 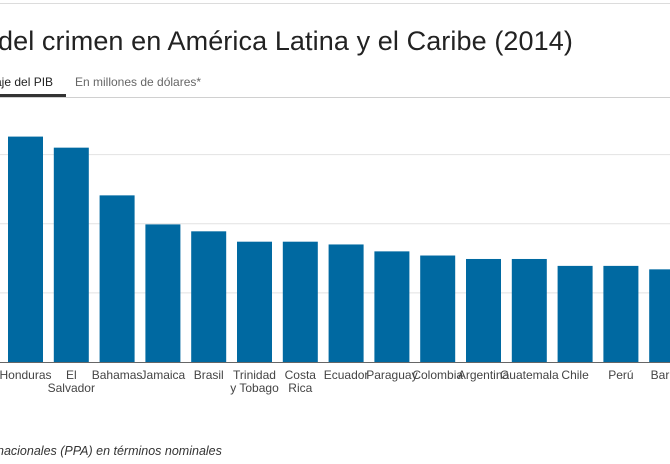 I want to click on tab-percentage-gdp: aje del PIB, so click(x=27, y=82).